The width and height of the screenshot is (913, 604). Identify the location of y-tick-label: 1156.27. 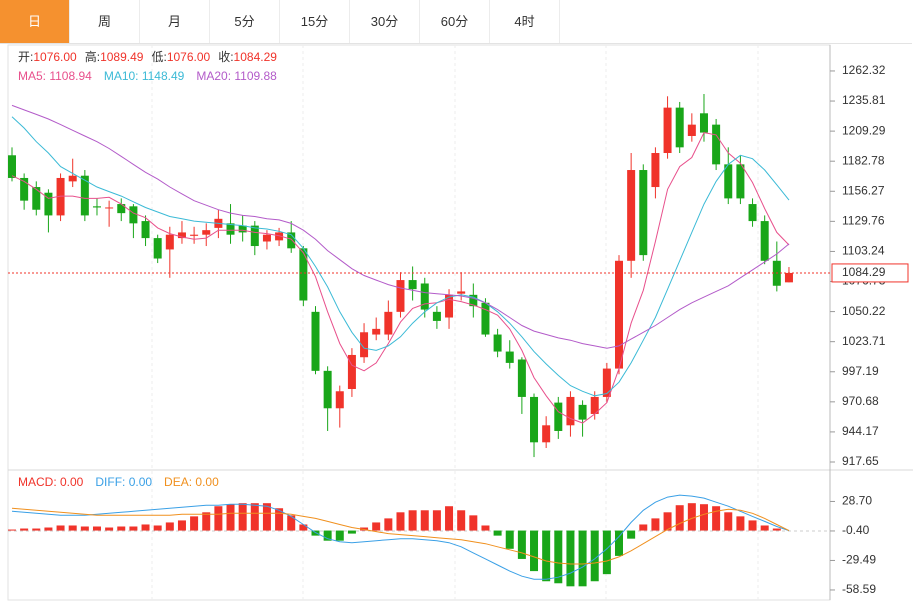
(863, 190).